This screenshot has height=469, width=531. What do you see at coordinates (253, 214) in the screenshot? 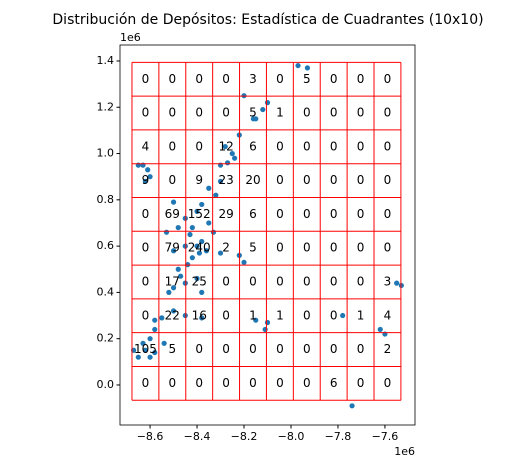
I see `quadrat-count: 6` at bounding box center [253, 214].